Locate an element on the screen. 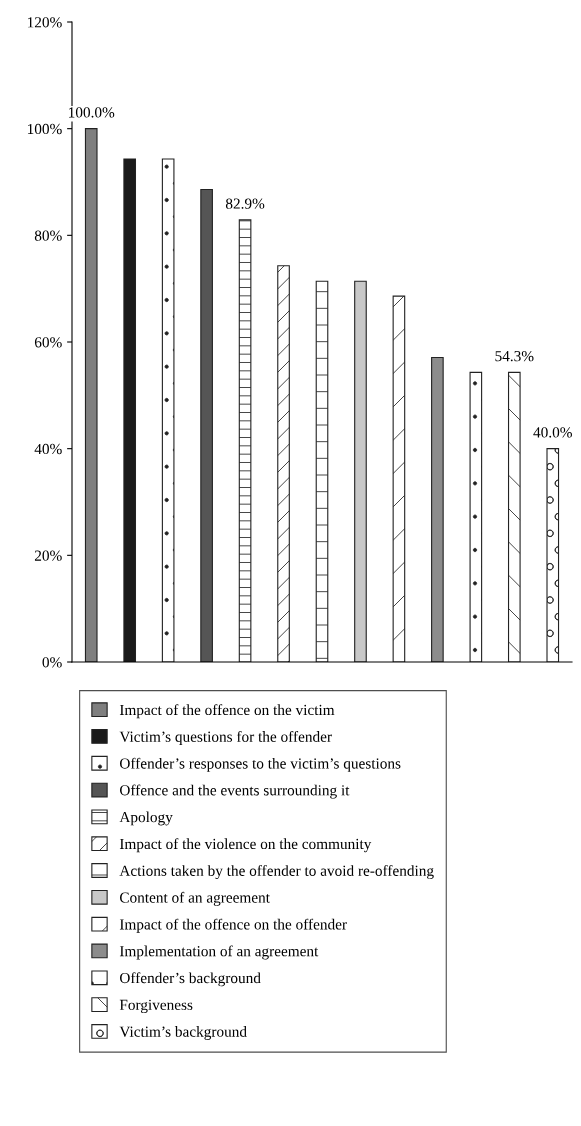  legend-label: Forgiveness is located at coordinates (156, 1006).